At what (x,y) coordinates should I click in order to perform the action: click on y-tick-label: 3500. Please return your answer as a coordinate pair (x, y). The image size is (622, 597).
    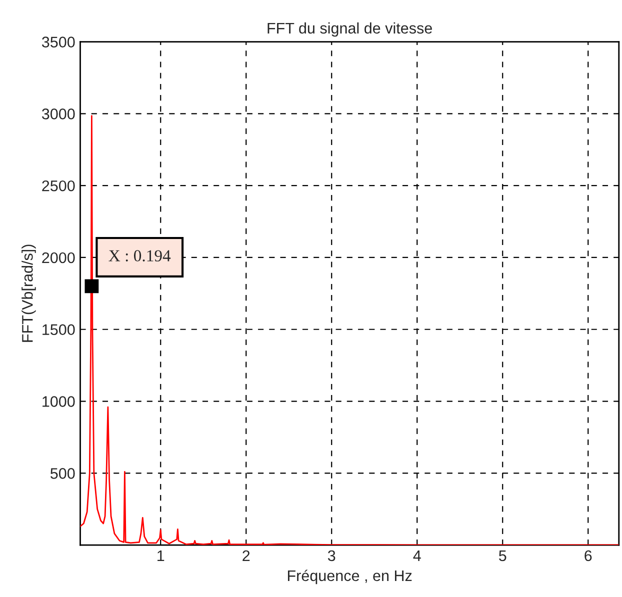
    Looking at the image, I should click on (58, 42).